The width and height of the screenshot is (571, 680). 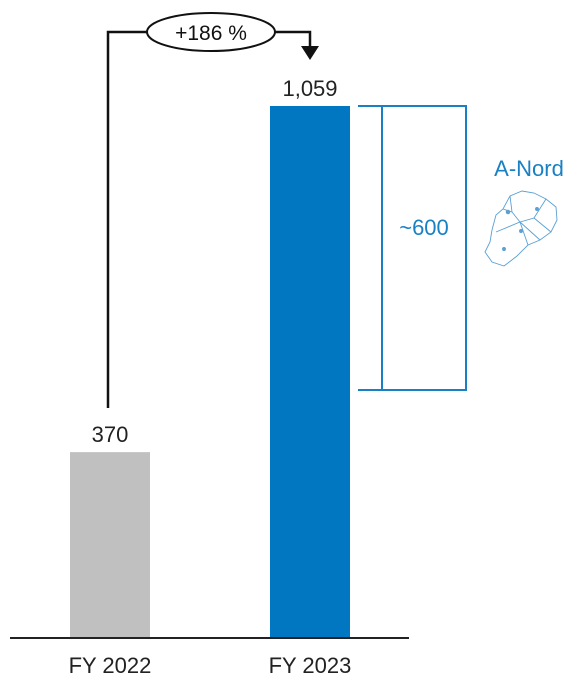 I want to click on bar-fy-2023, so click(x=310, y=372).